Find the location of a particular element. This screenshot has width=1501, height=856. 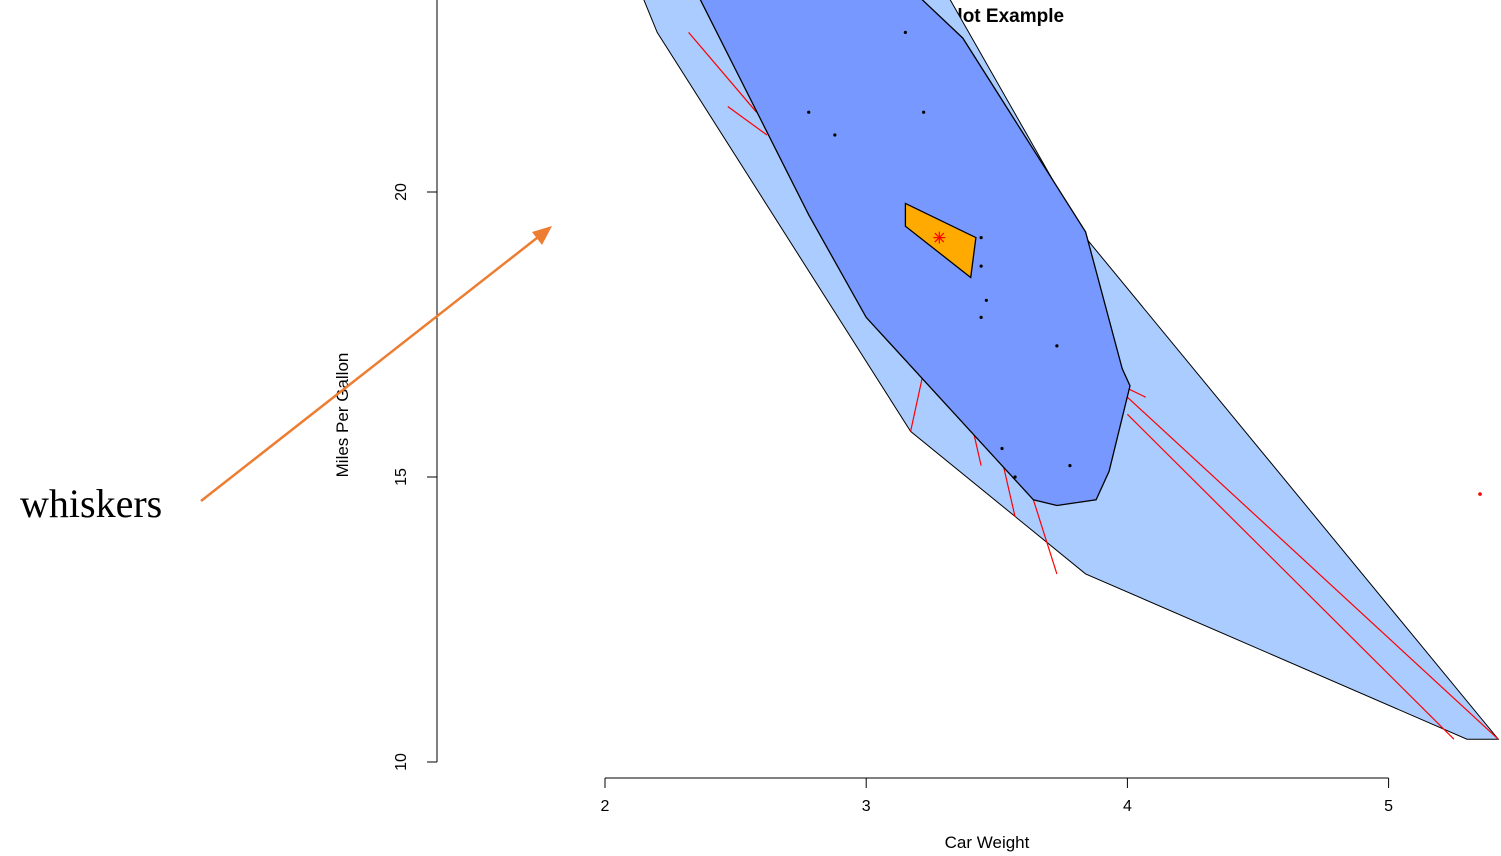

x-tick-label: 2 is located at coordinates (605, 806).